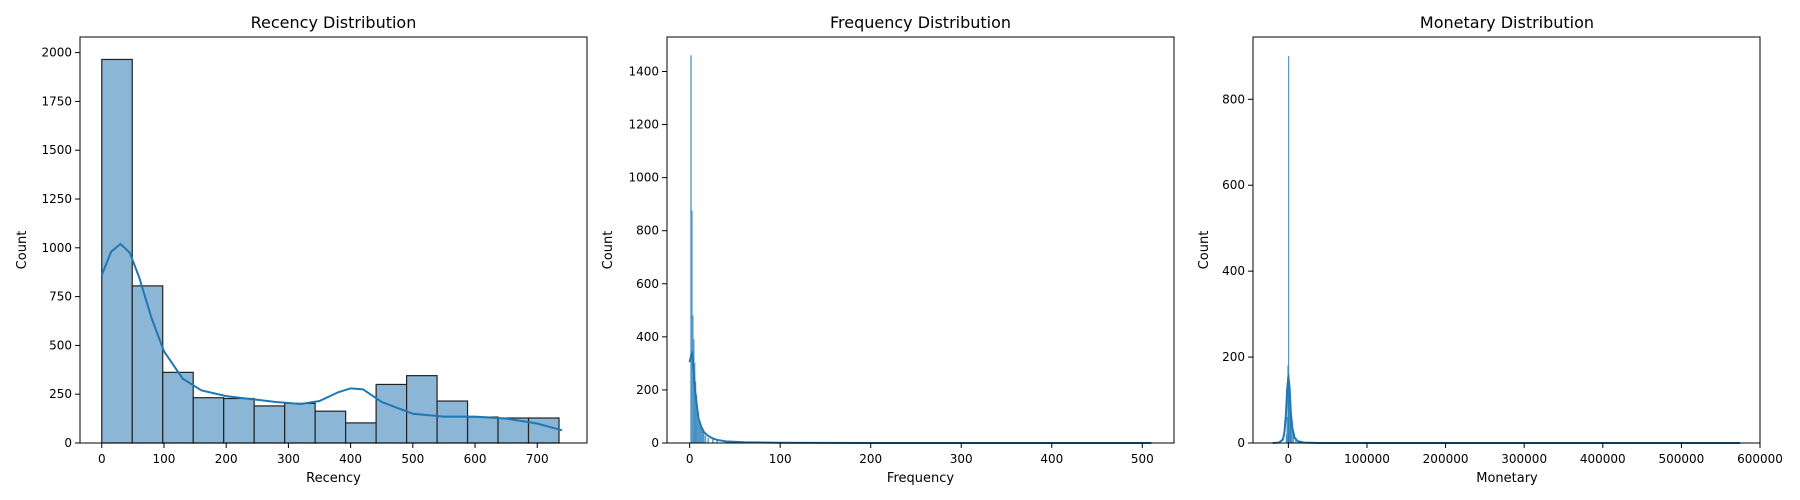  Describe the element at coordinates (920, 22) in the screenshot. I see `frequency-chart-title: Frequency Distribution` at that location.